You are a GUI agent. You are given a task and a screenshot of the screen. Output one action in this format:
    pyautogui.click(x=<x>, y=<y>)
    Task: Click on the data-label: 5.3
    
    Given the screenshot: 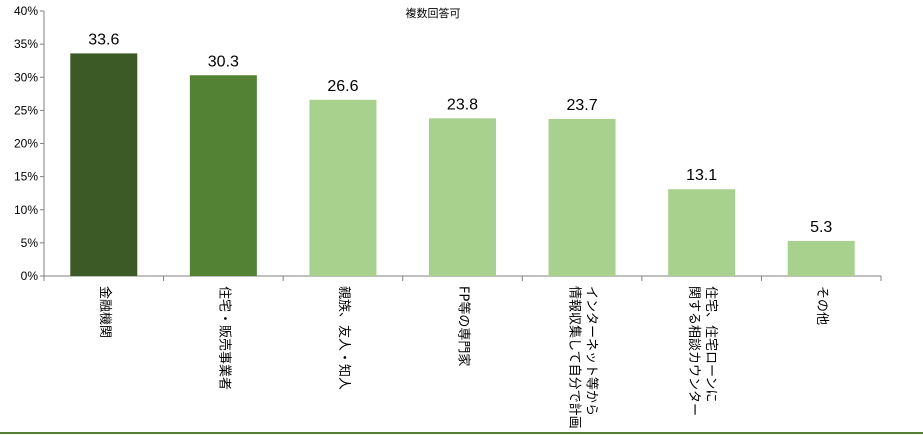 What is the action you would take?
    pyautogui.click(x=821, y=227)
    